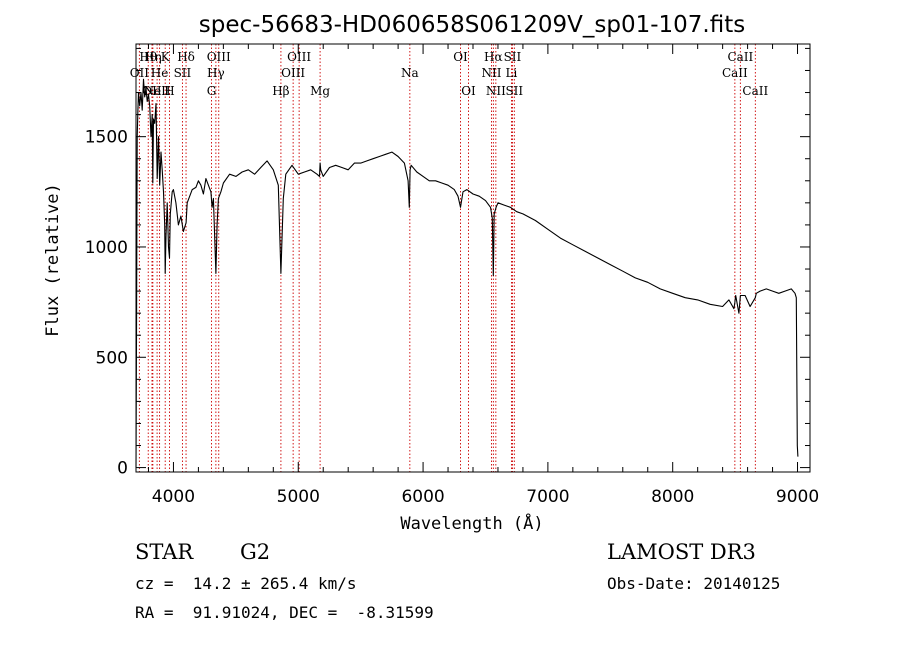 The image size is (900, 649). Describe the element at coordinates (160, 73) in the screenshot. I see `spectral-line-label: He` at that location.